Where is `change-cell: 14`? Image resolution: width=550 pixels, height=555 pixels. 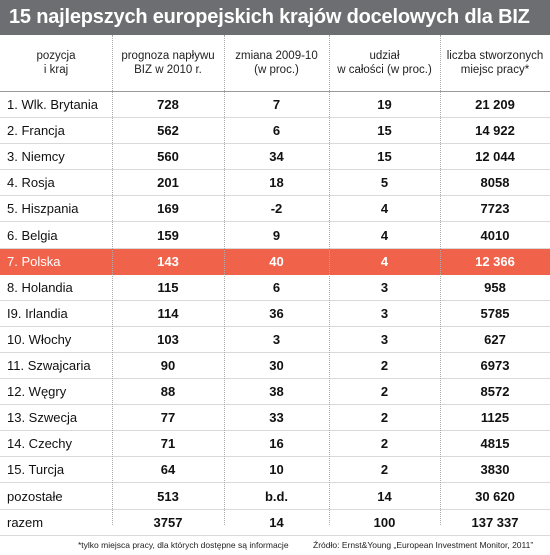 change-cell: 14 is located at coordinates (276, 522).